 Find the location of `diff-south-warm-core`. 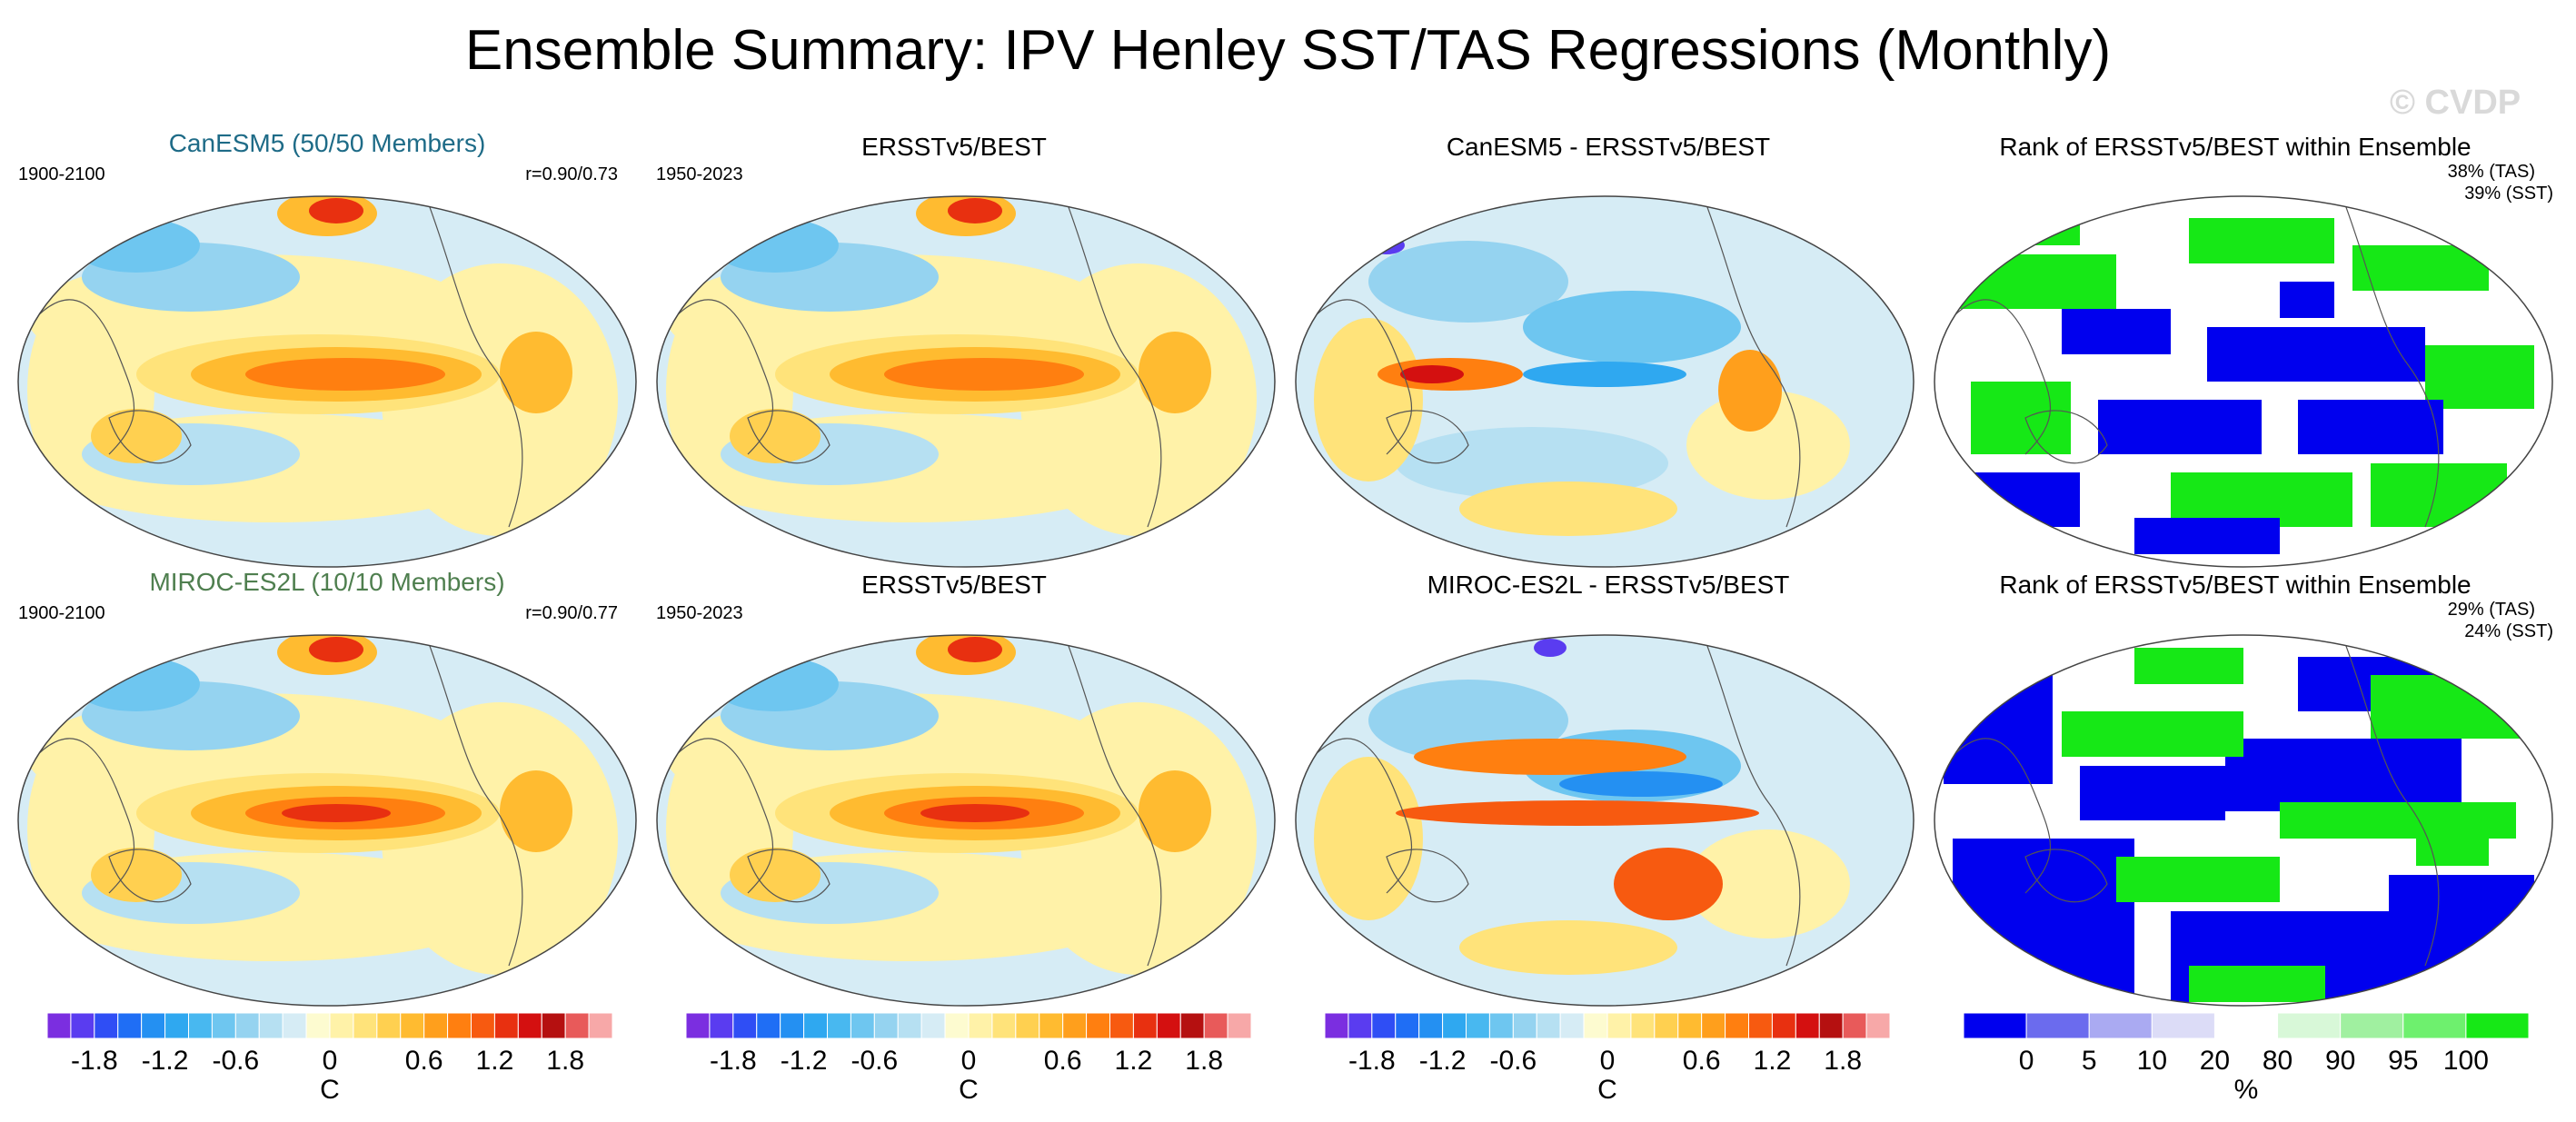

diff-south-warm-core is located at coordinates (1669, 884).